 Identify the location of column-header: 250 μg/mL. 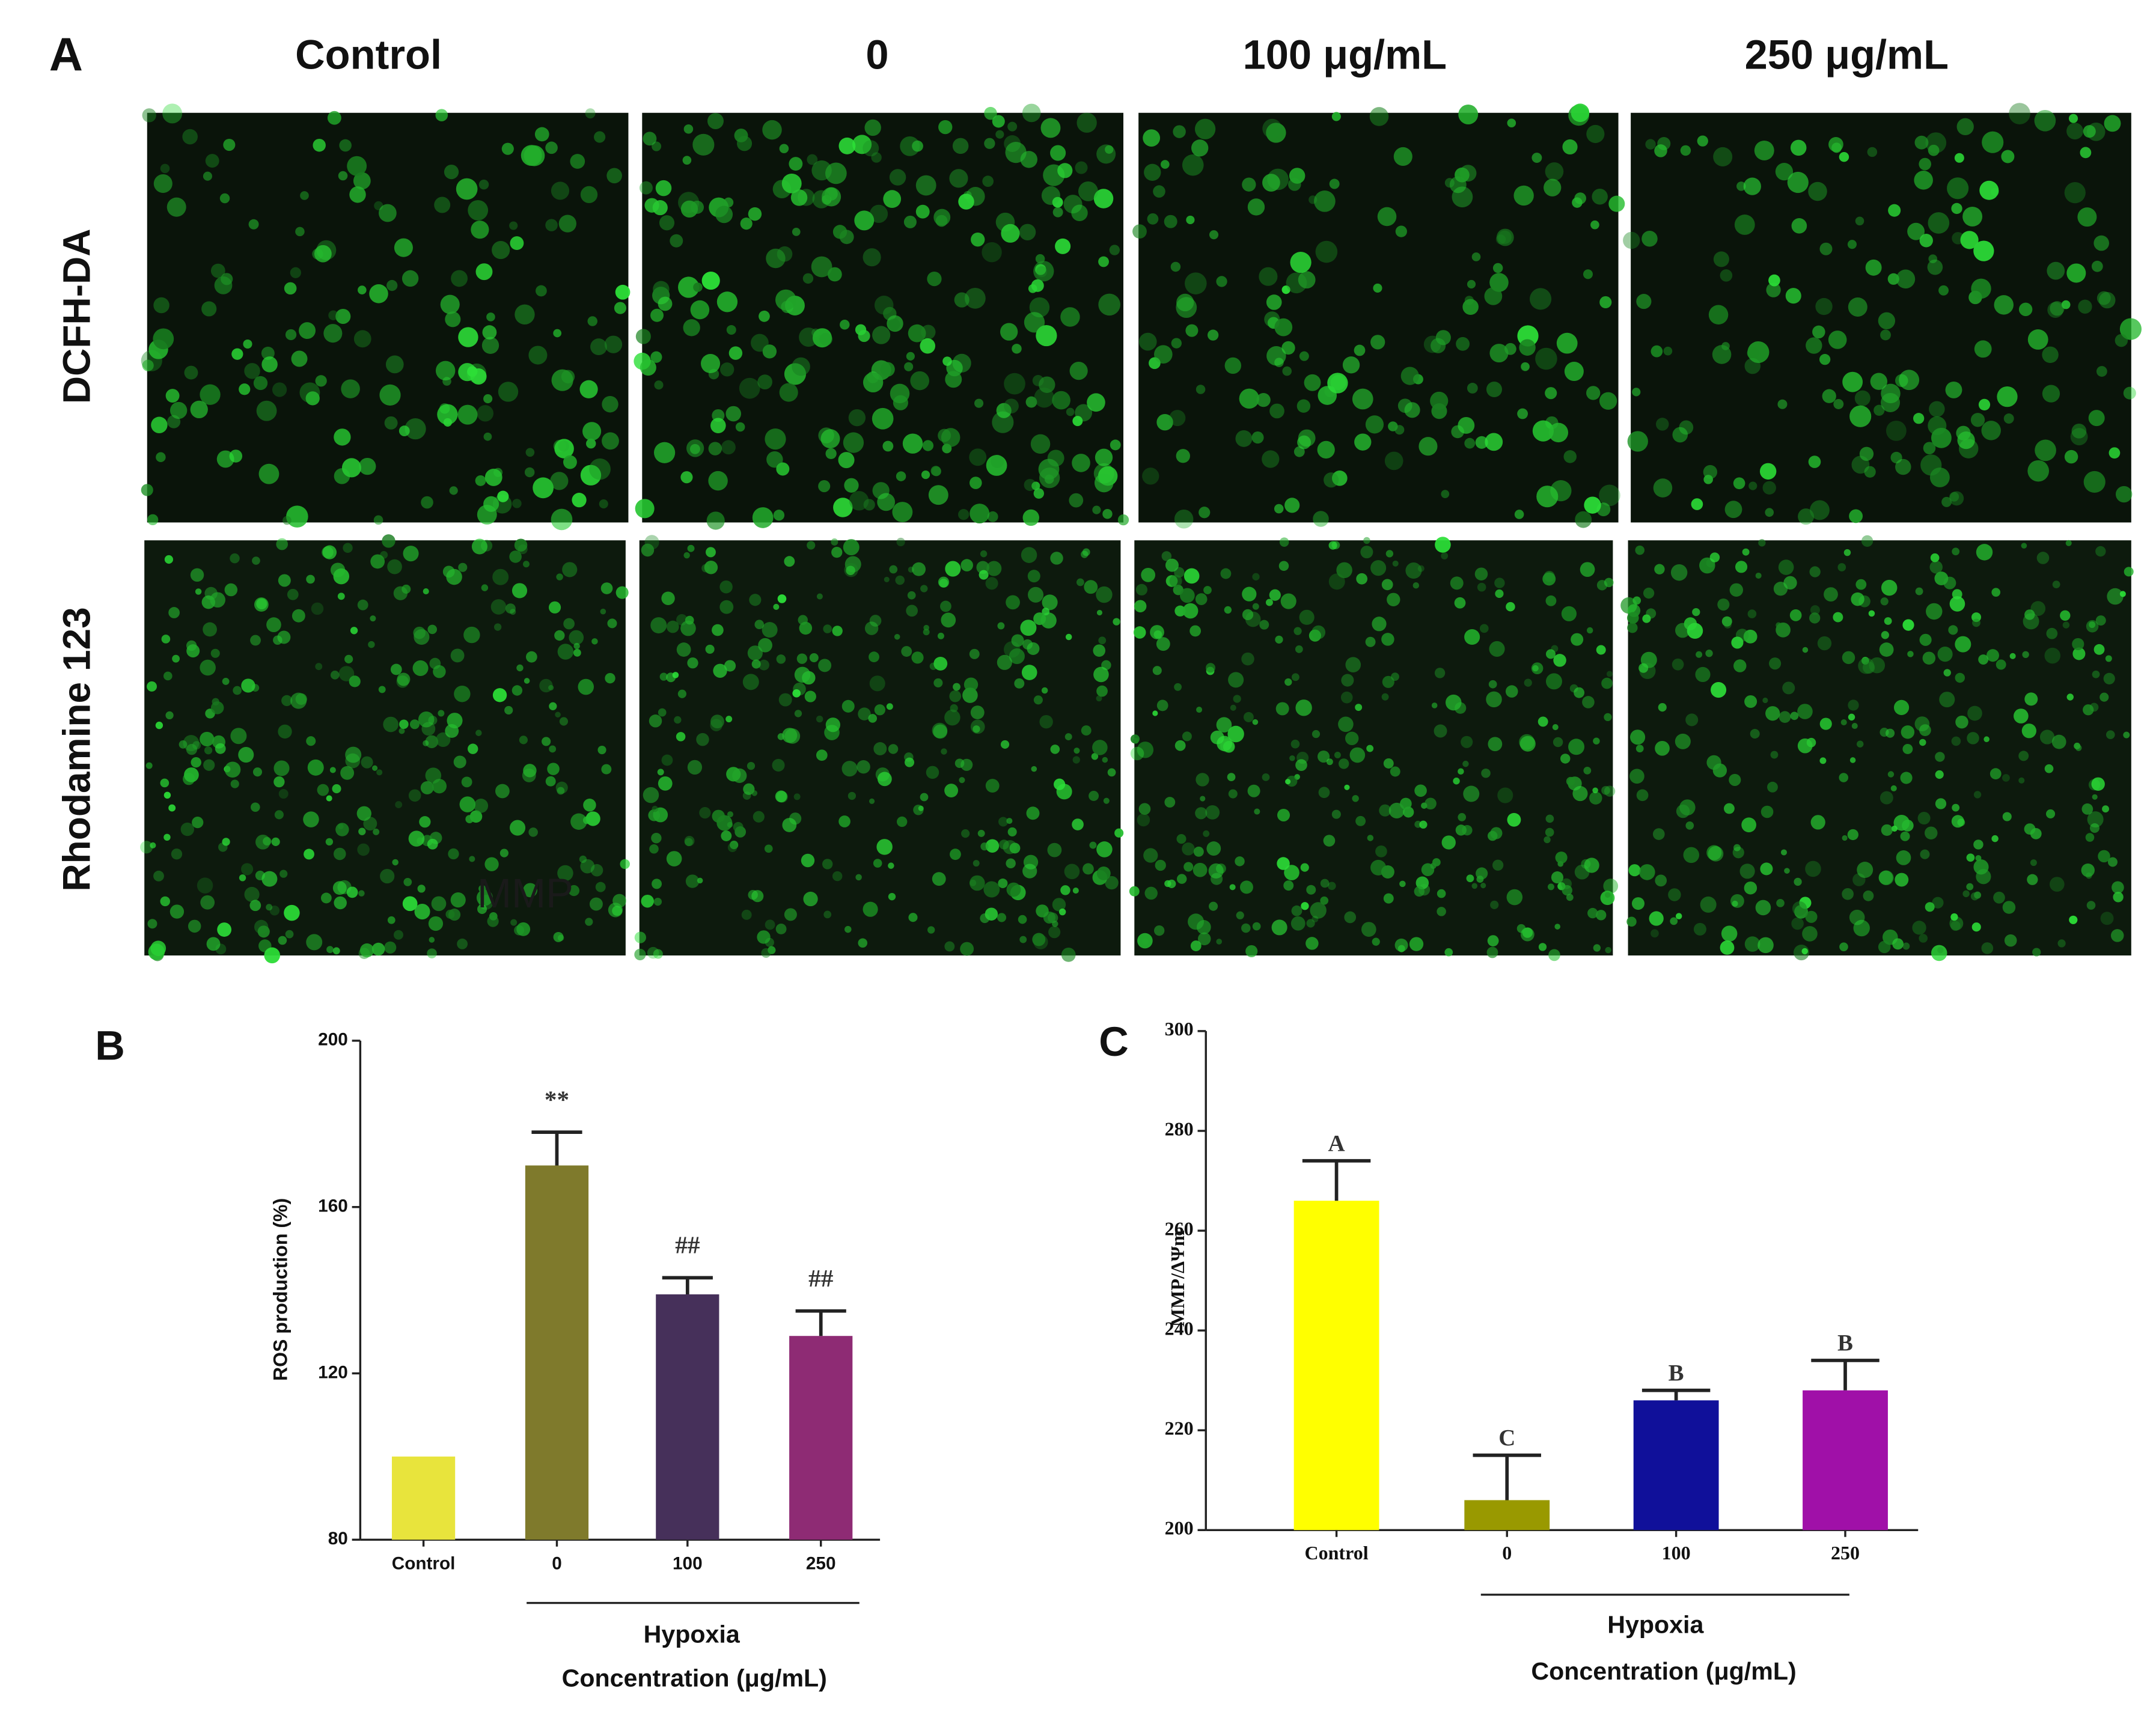
(1847, 54).